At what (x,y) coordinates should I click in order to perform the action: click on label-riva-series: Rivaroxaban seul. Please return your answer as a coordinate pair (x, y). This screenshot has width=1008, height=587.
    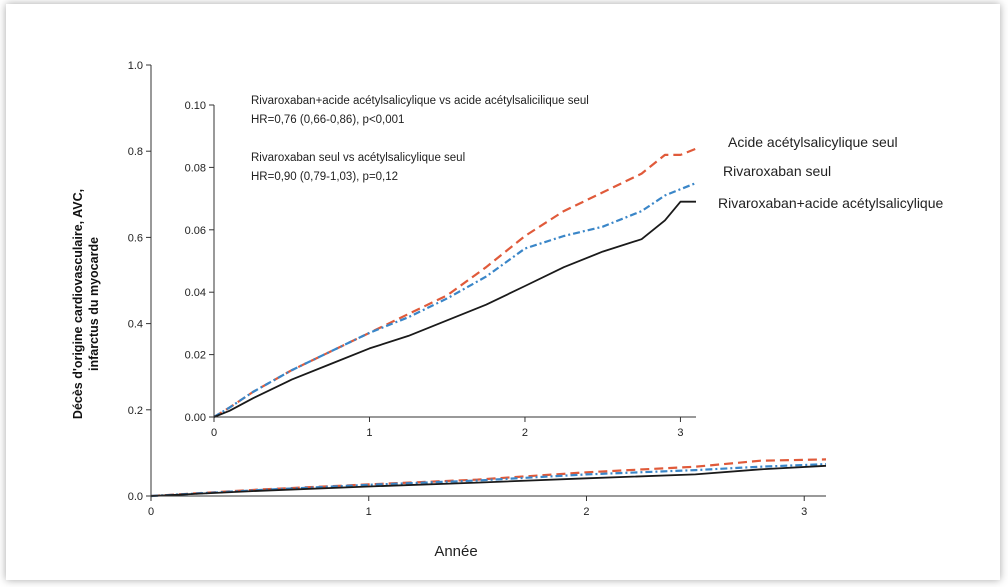
    Looking at the image, I should click on (777, 171).